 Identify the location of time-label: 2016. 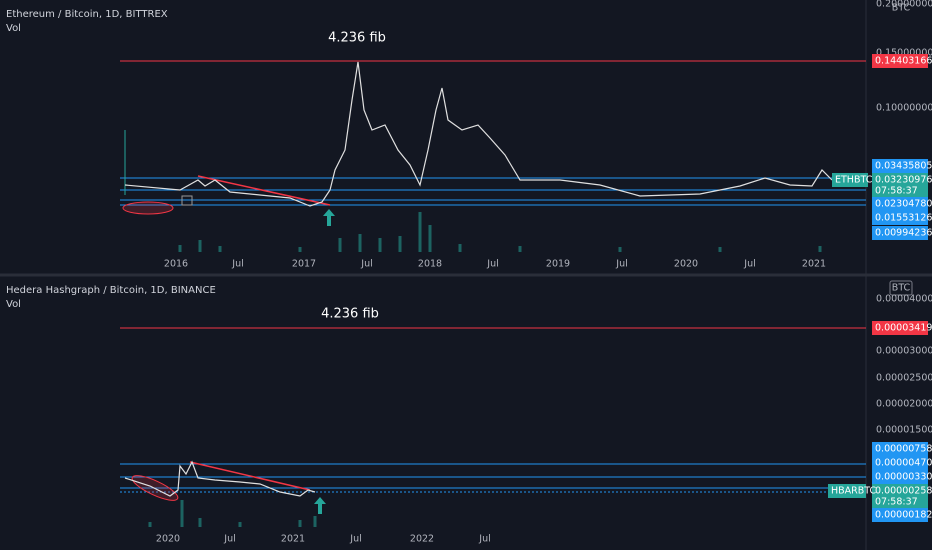
(176, 264).